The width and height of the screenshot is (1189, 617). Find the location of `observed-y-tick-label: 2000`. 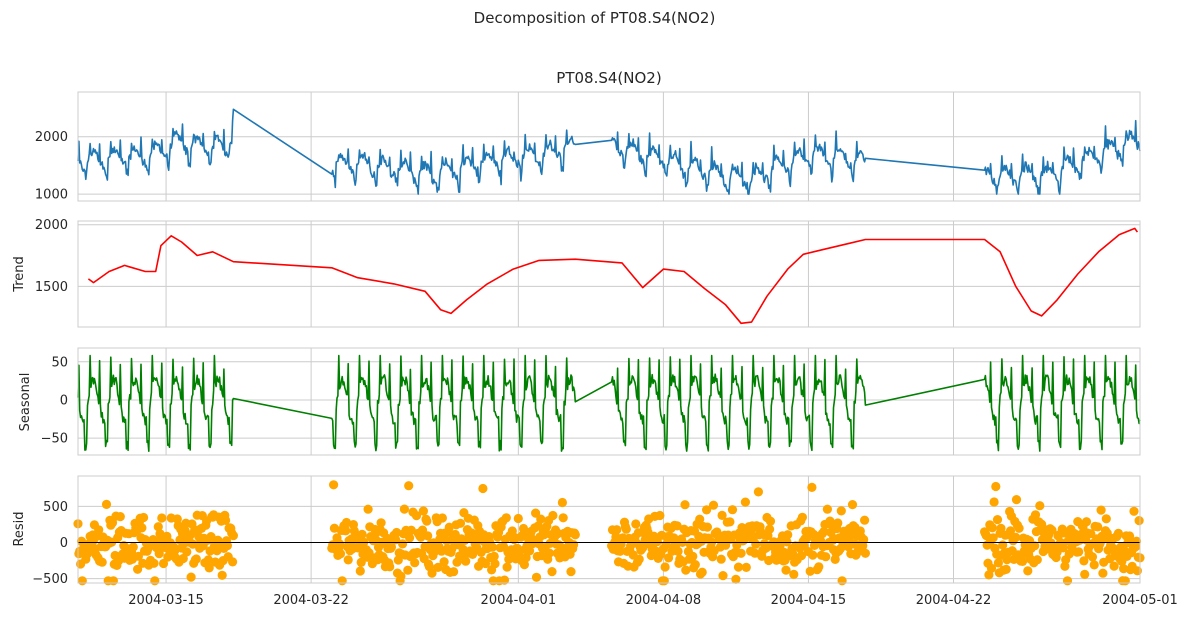

observed-y-tick-label: 2000 is located at coordinates (51, 137).